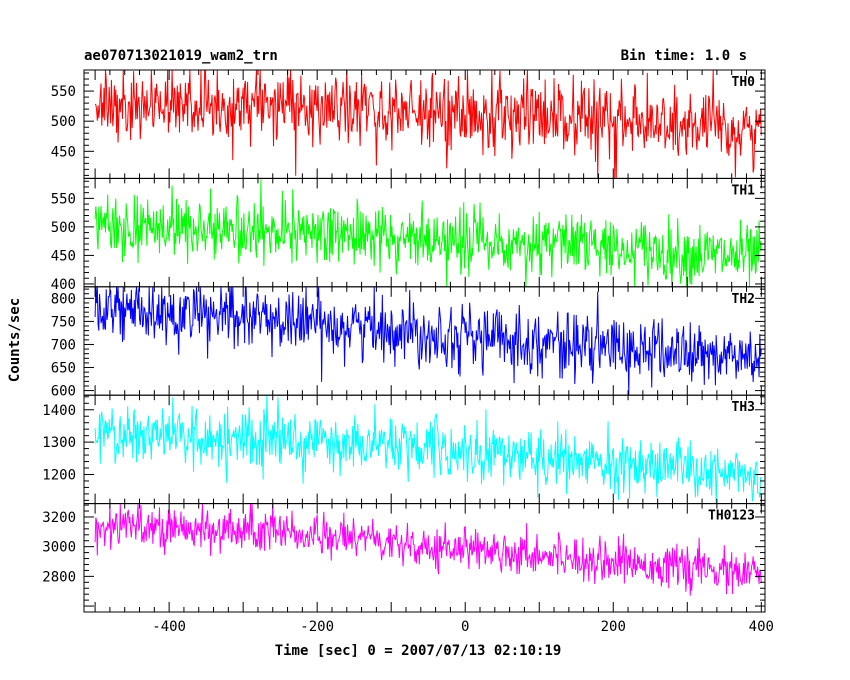 The image size is (850, 680). I want to click on panel-th0: 450 500 550 TH0, so click(408, 124).